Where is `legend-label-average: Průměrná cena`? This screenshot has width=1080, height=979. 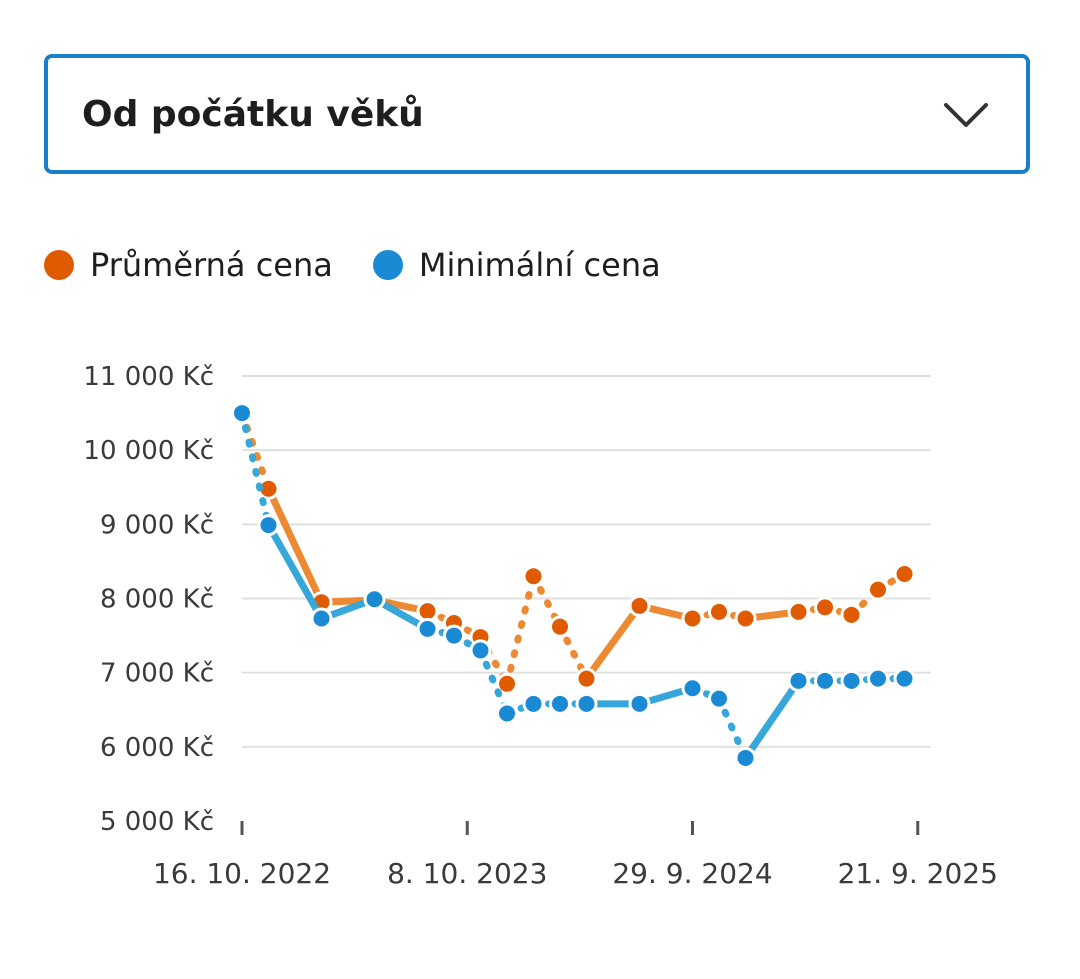
legend-label-average: Průměrná cena is located at coordinates (211, 265).